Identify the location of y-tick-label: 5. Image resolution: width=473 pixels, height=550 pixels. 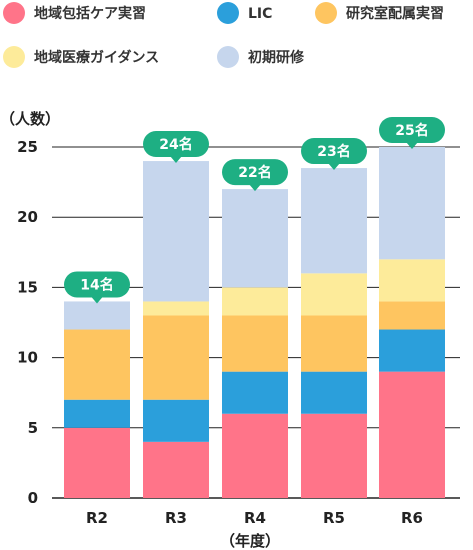
(33, 428).